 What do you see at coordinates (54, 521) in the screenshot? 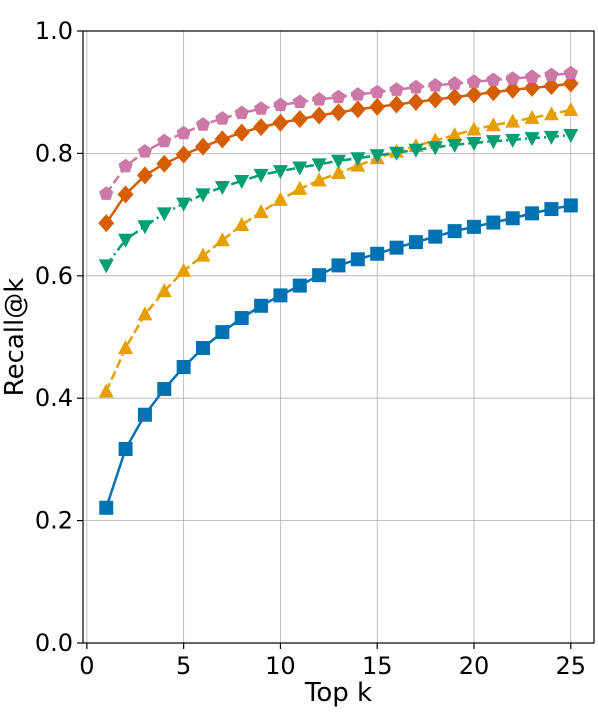
I see `y-tick-label: 0.2` at bounding box center [54, 521].